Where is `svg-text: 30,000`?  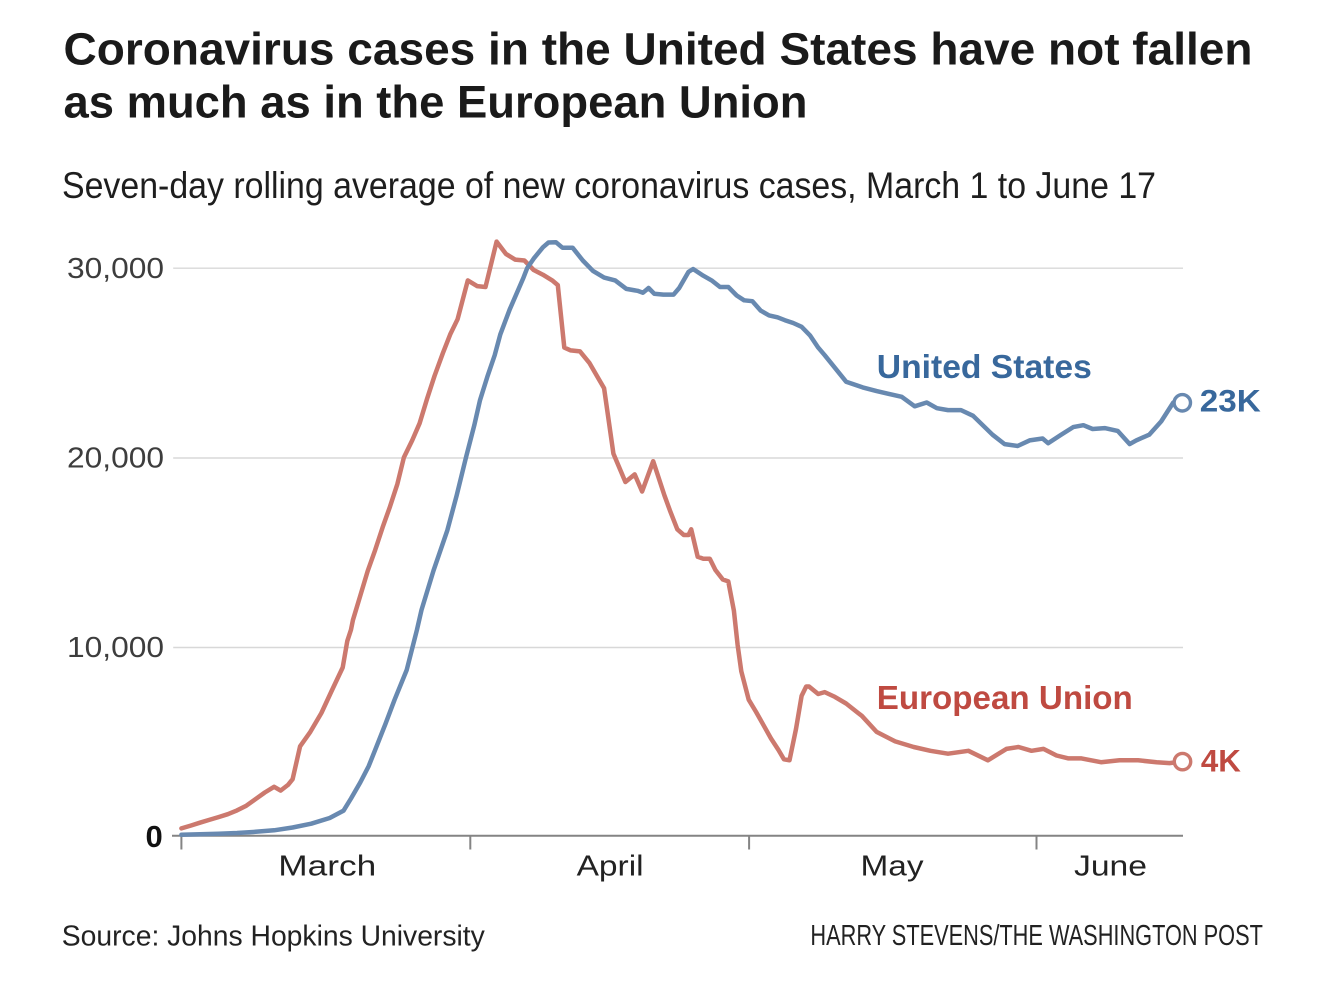
svg-text: 30,000 is located at coordinates (115, 269).